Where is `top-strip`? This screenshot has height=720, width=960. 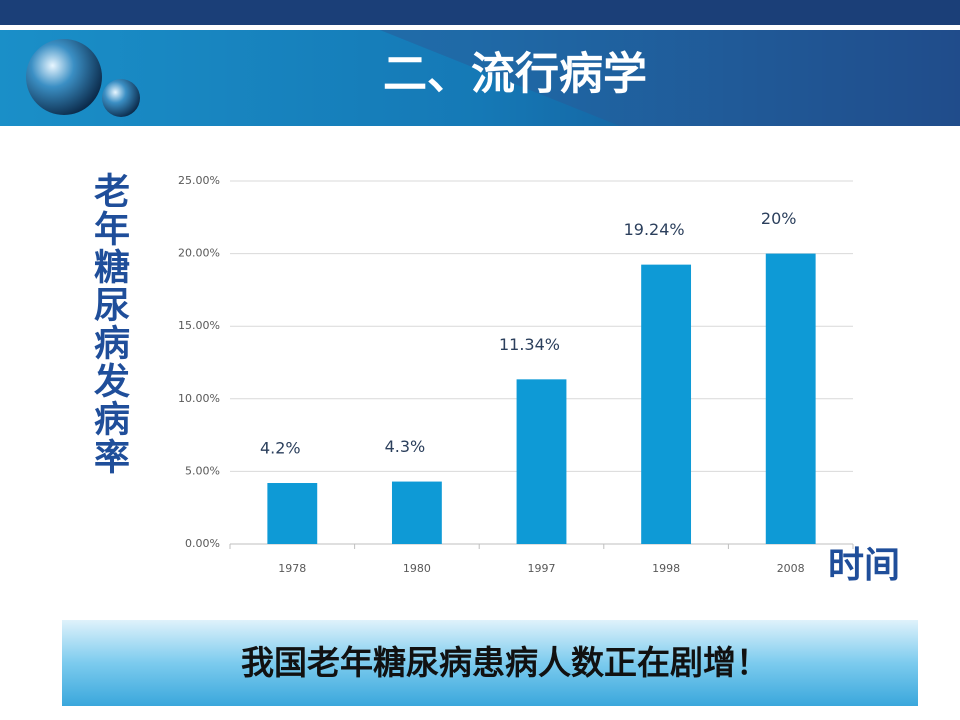 top-strip is located at coordinates (480, 12).